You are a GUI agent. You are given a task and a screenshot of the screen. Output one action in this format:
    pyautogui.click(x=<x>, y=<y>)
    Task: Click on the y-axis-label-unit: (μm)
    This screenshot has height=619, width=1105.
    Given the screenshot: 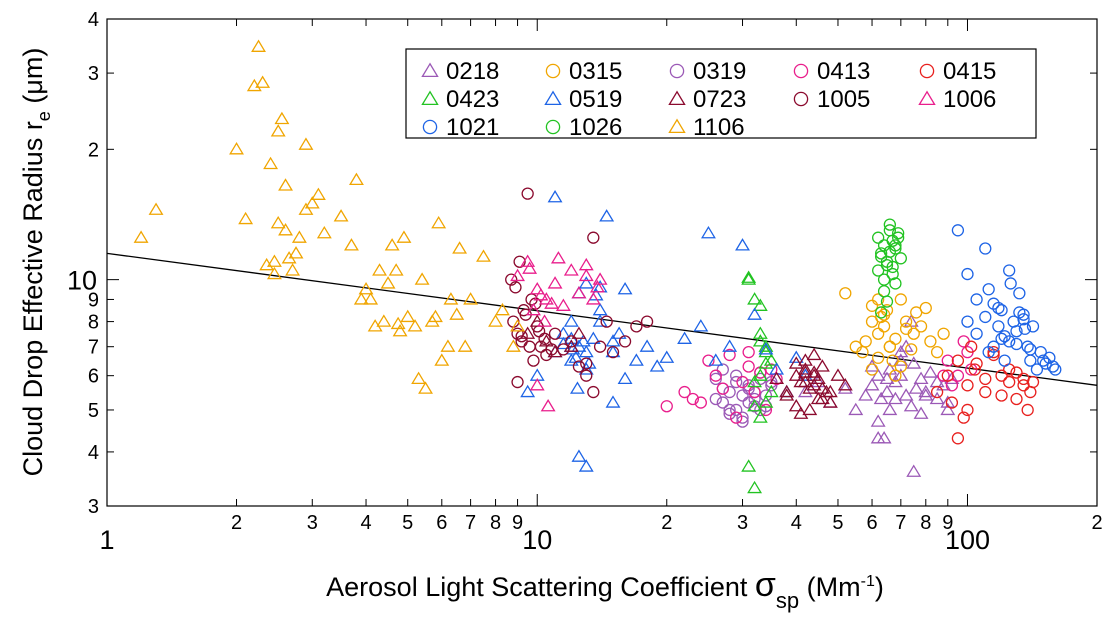 What is the action you would take?
    pyautogui.click(x=33, y=80)
    